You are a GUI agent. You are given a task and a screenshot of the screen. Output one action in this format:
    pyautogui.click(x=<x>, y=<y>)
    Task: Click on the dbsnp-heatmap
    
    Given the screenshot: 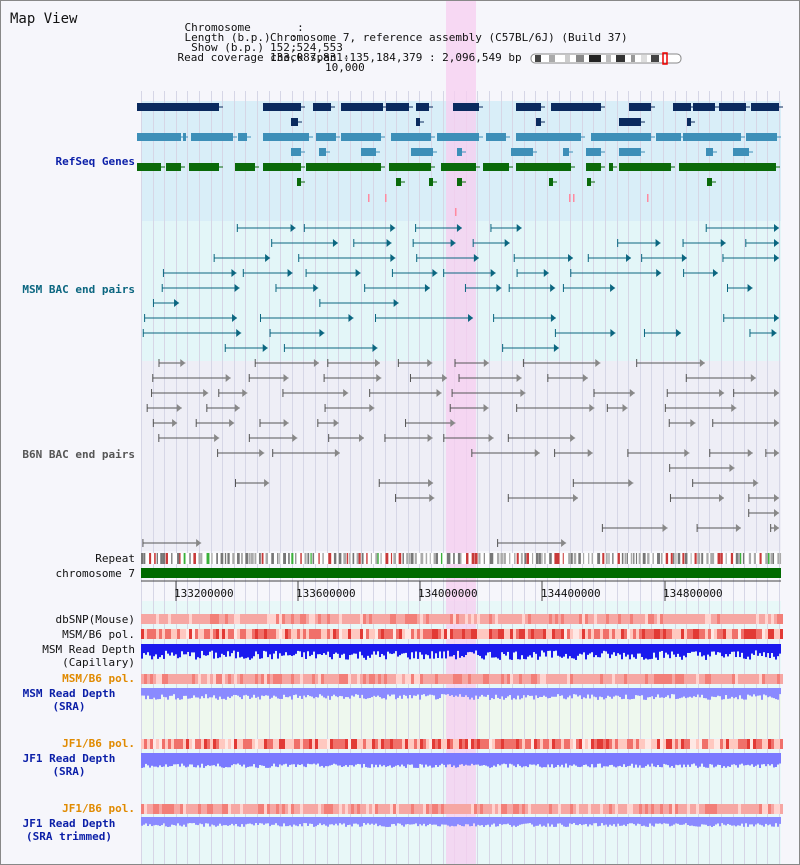 What is the action you would take?
    pyautogui.click(x=462, y=619)
    